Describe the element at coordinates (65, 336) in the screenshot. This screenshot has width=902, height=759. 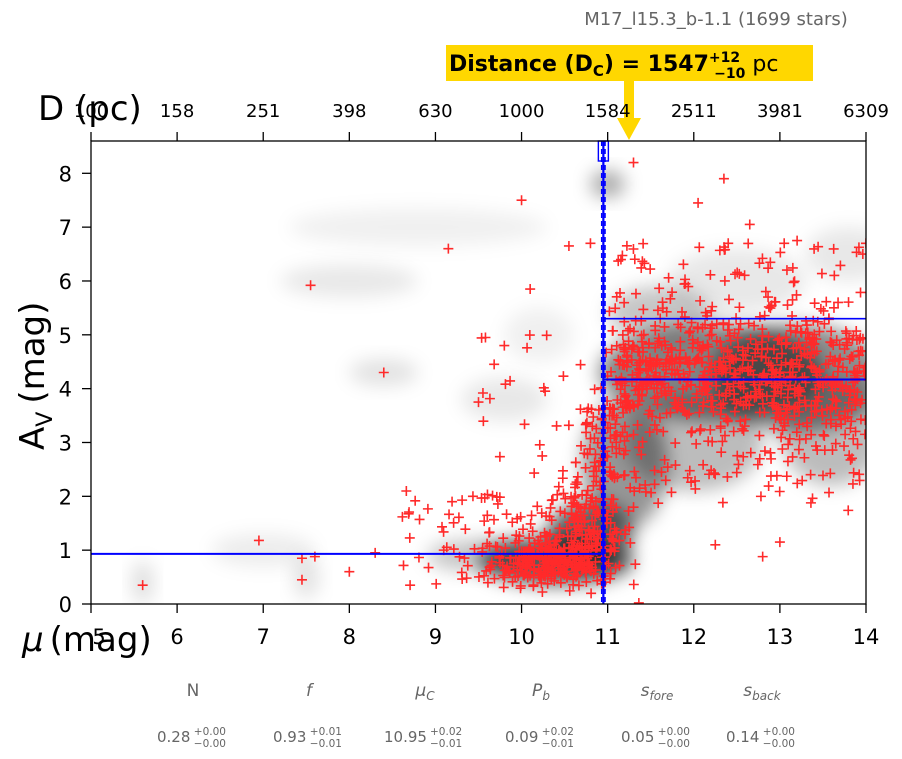
I see `y-tick-label: 5` at that location.